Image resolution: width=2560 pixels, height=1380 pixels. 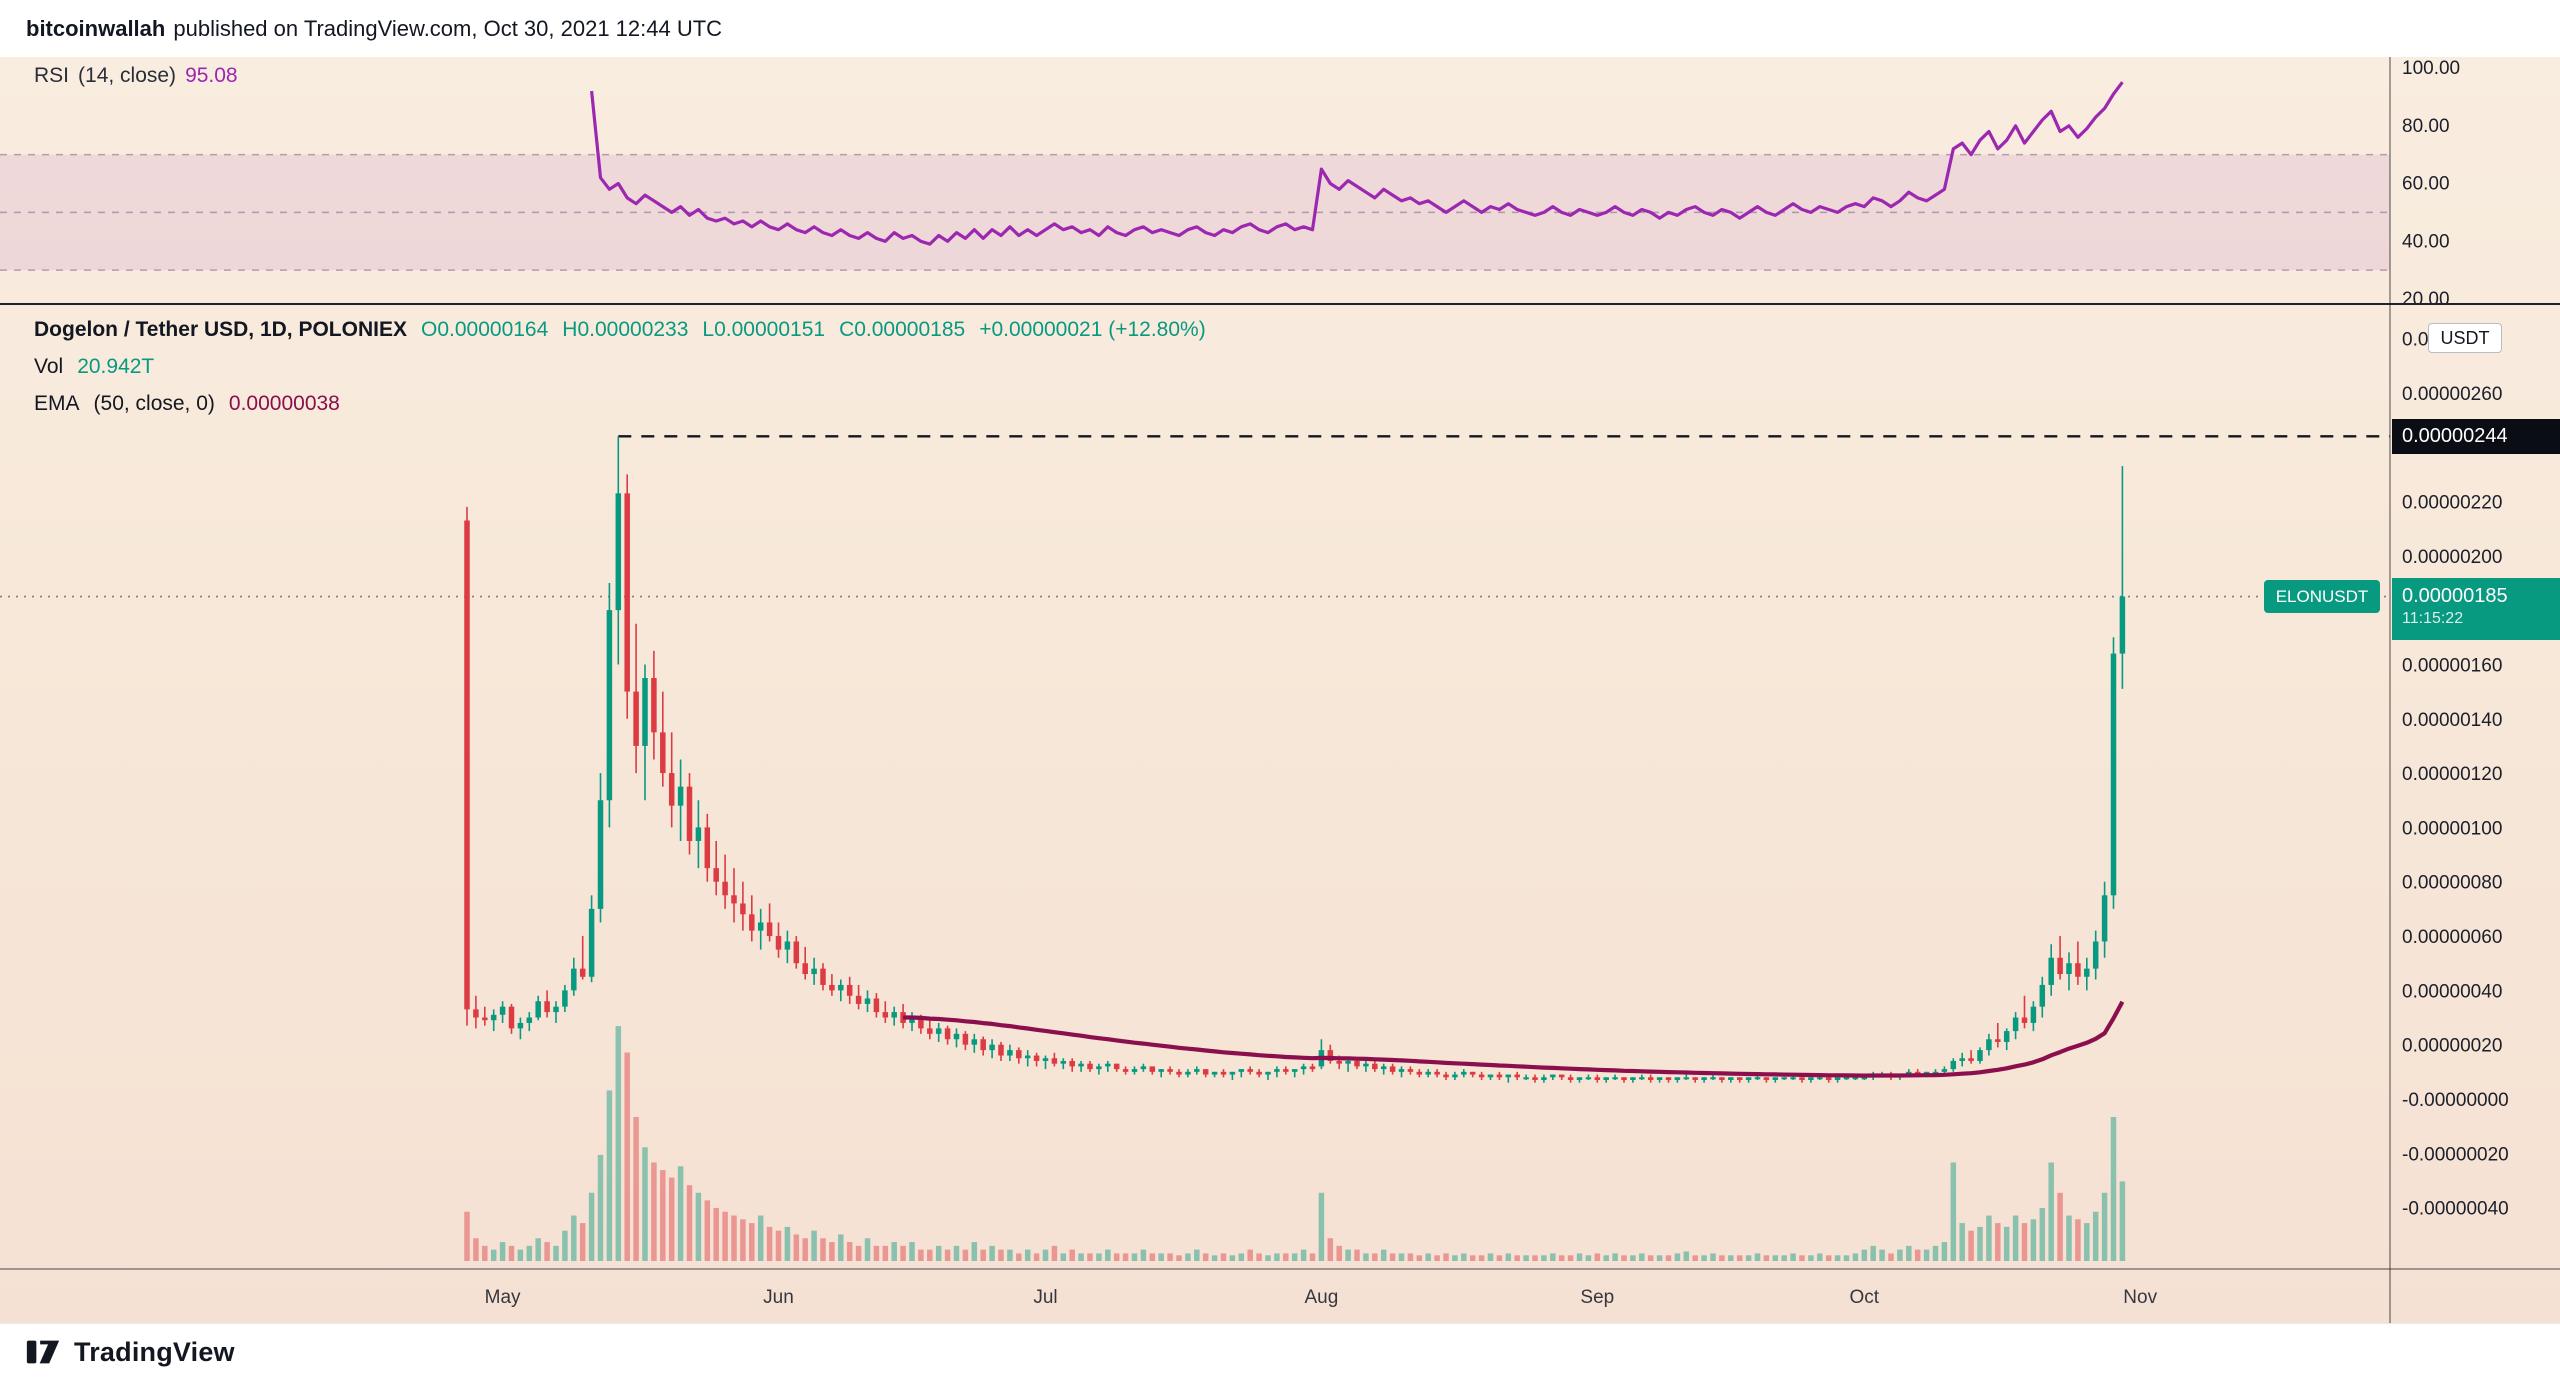 What do you see at coordinates (620, 404) in the screenshot?
I see `ema-legend-row: EMA (50, close, 0) 0.00000038` at bounding box center [620, 404].